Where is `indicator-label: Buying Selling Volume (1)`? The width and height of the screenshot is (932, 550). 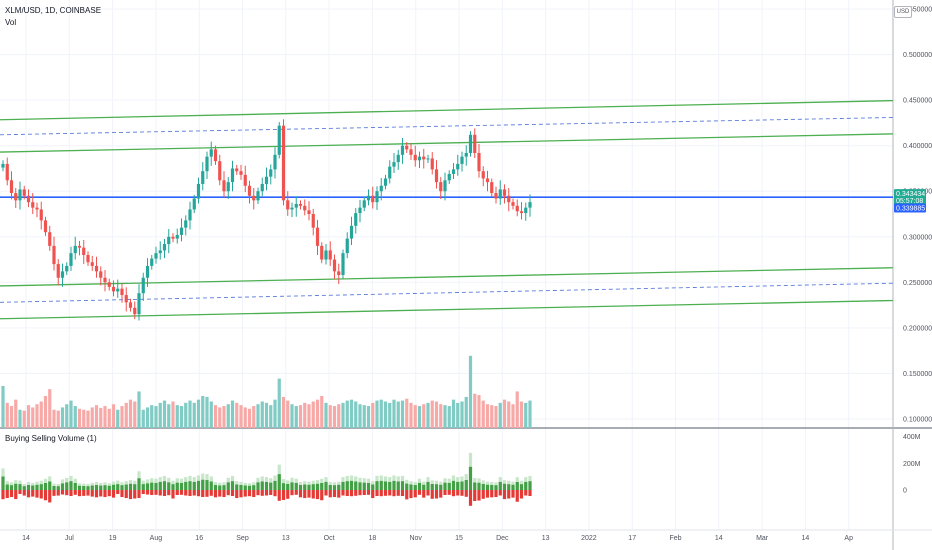 indicator-label: Buying Selling Volume (1) is located at coordinates (51, 438).